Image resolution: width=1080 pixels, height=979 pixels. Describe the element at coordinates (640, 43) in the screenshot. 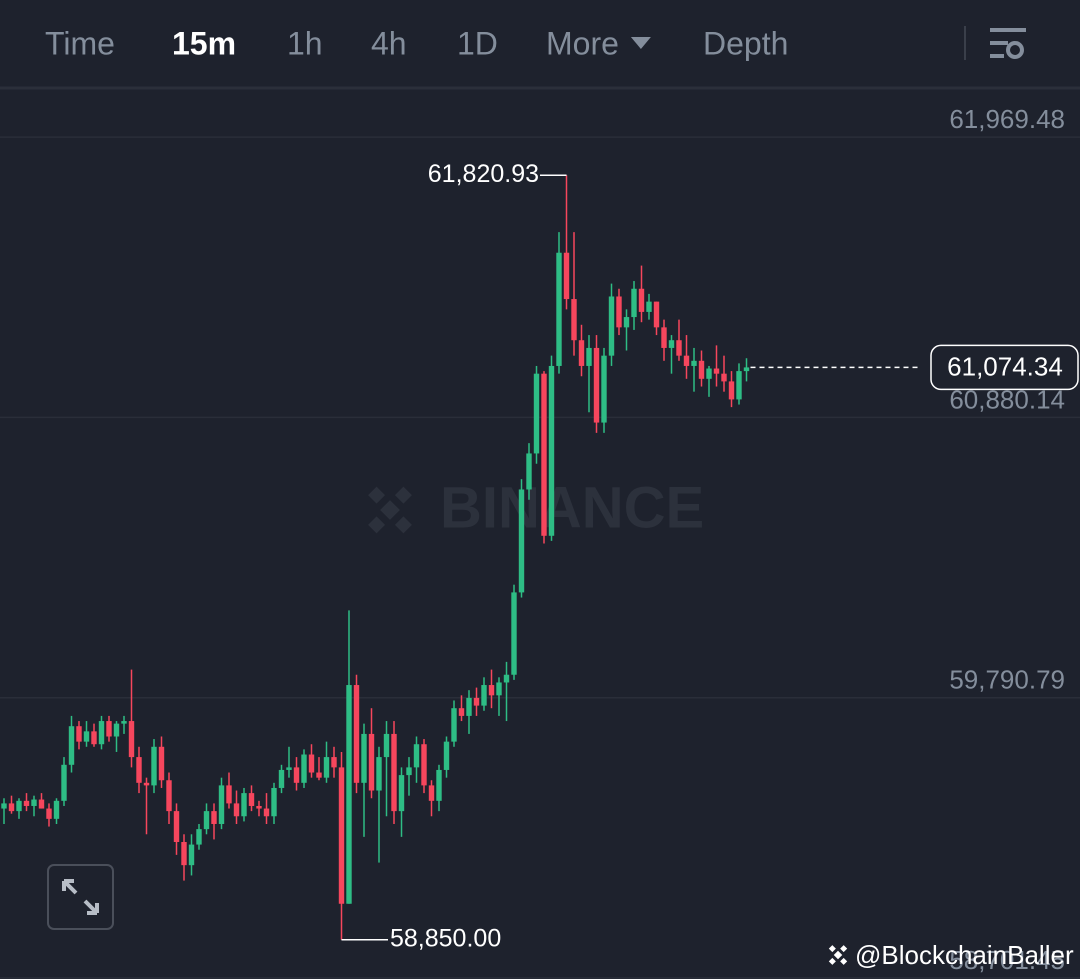

I see `dropdown-arrow` at that location.